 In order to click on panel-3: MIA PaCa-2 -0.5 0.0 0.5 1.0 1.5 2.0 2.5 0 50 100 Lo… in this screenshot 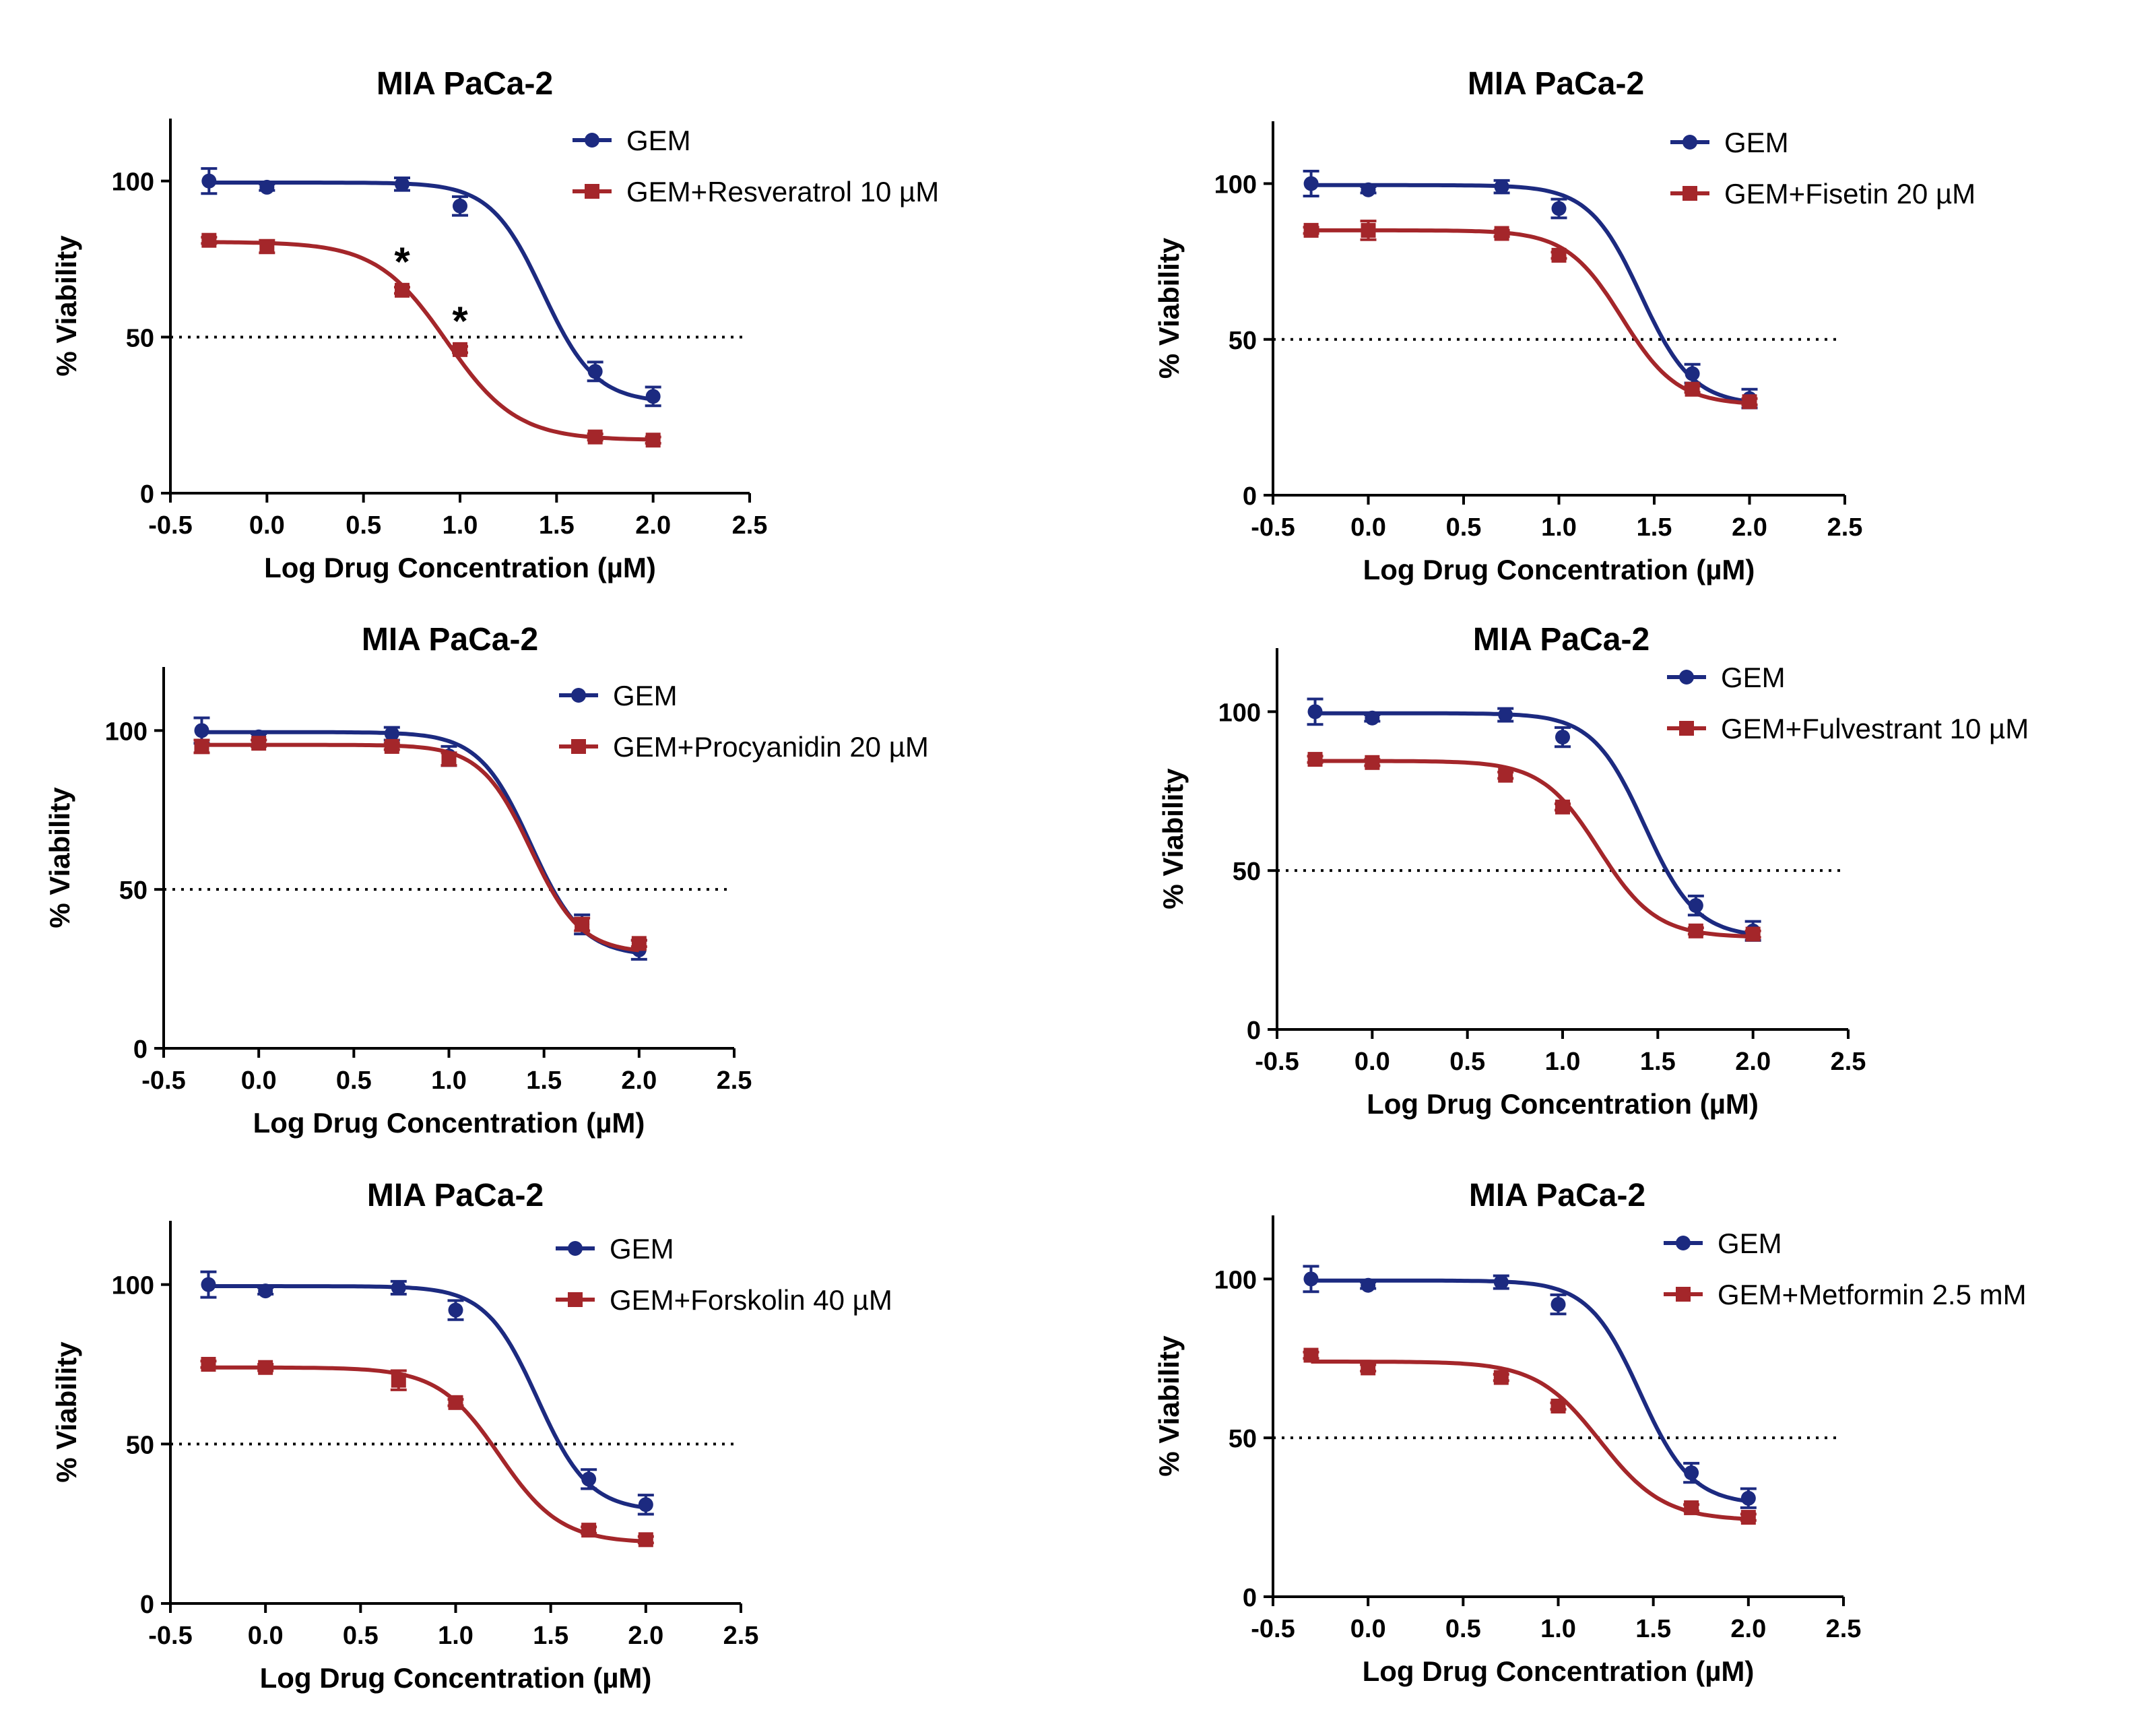, I will do `click(487, 880)`.